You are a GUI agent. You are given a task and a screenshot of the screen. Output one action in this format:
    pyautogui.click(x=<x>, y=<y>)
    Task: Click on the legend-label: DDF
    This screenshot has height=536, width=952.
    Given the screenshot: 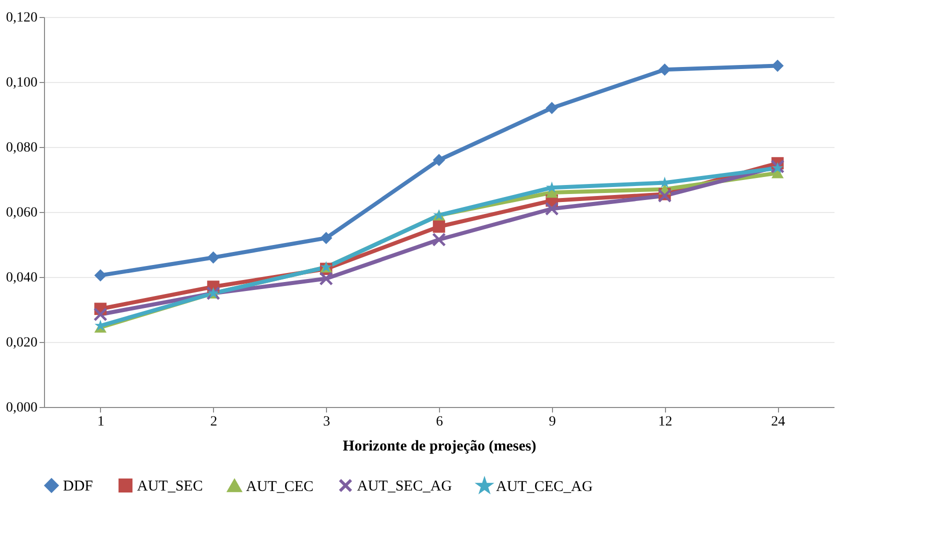 What is the action you would take?
    pyautogui.click(x=78, y=486)
    